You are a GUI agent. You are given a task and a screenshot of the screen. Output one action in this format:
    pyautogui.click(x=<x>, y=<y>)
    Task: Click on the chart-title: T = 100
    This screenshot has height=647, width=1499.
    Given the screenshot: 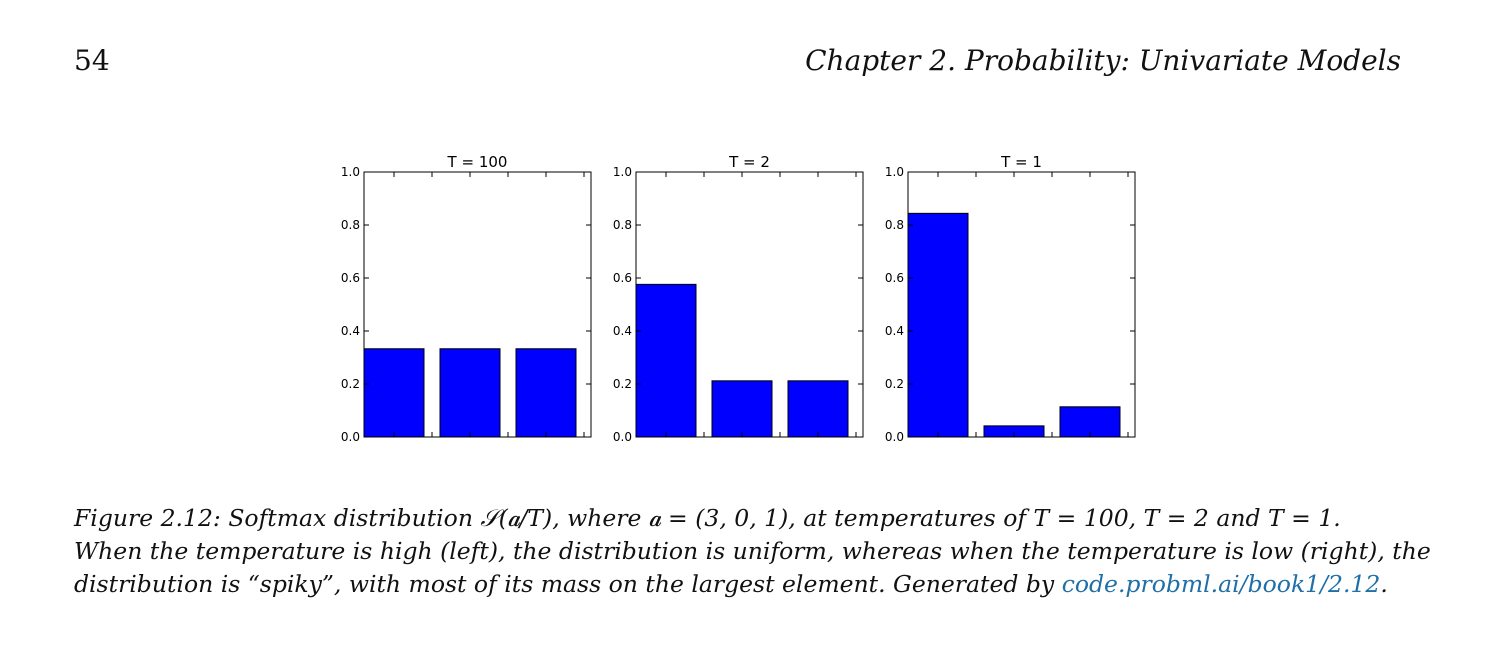 What is the action you would take?
    pyautogui.click(x=477, y=162)
    